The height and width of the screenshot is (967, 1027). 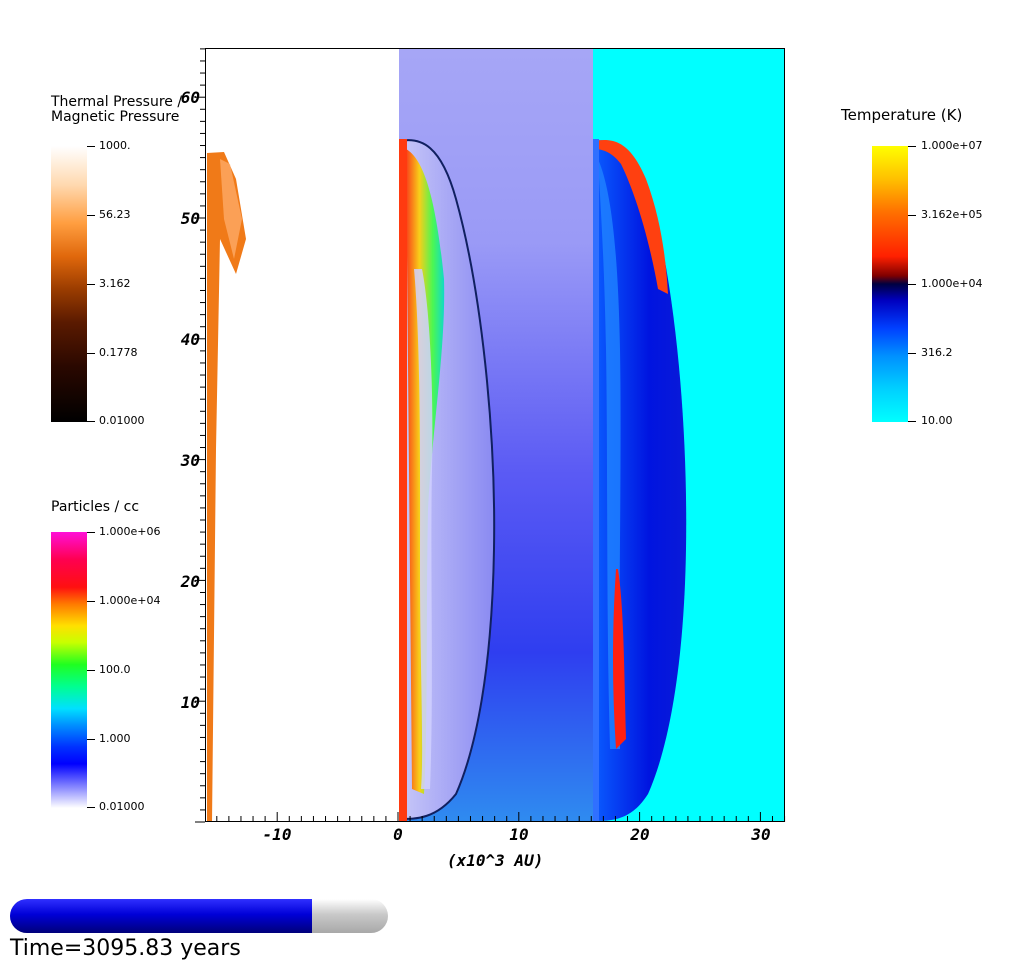 What do you see at coordinates (69, 284) in the screenshot?
I see `pressure-colorbar` at bounding box center [69, 284].